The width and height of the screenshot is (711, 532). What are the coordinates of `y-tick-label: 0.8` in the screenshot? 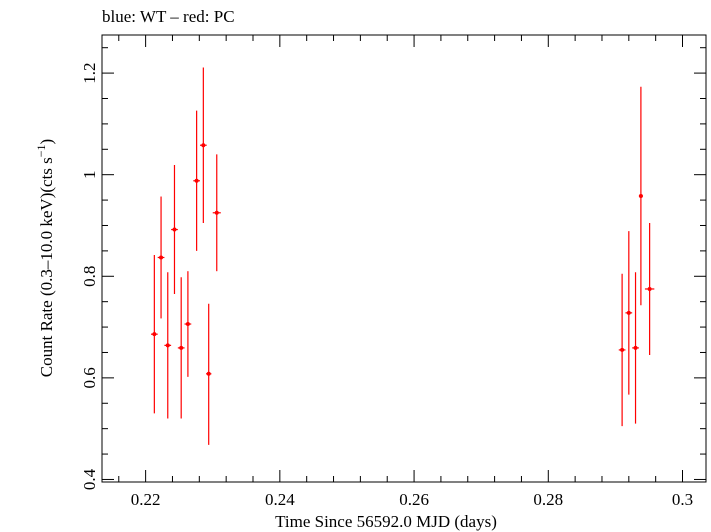 It's located at (89, 276).